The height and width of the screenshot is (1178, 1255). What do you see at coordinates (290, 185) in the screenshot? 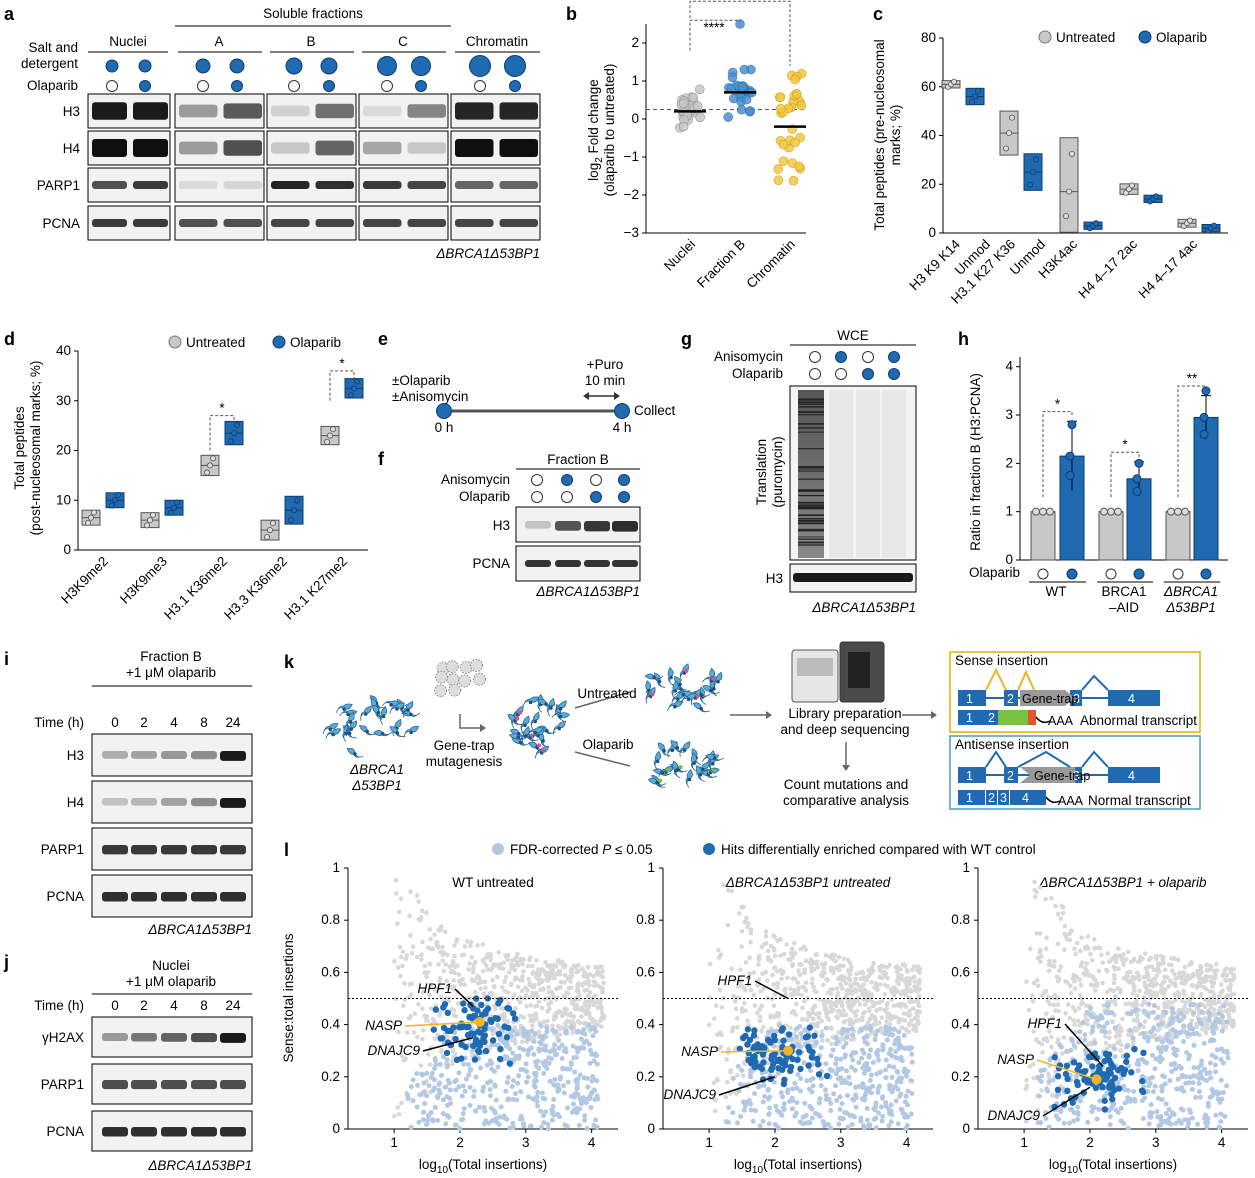
I see `blot-band` at bounding box center [290, 185].